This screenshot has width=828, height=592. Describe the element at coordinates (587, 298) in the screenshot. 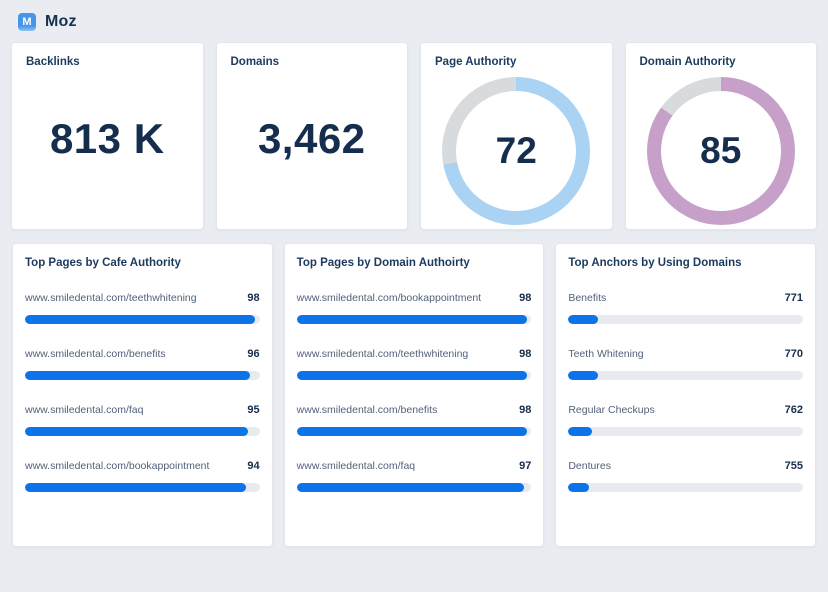

I see `bar-label: Benefits` at that location.